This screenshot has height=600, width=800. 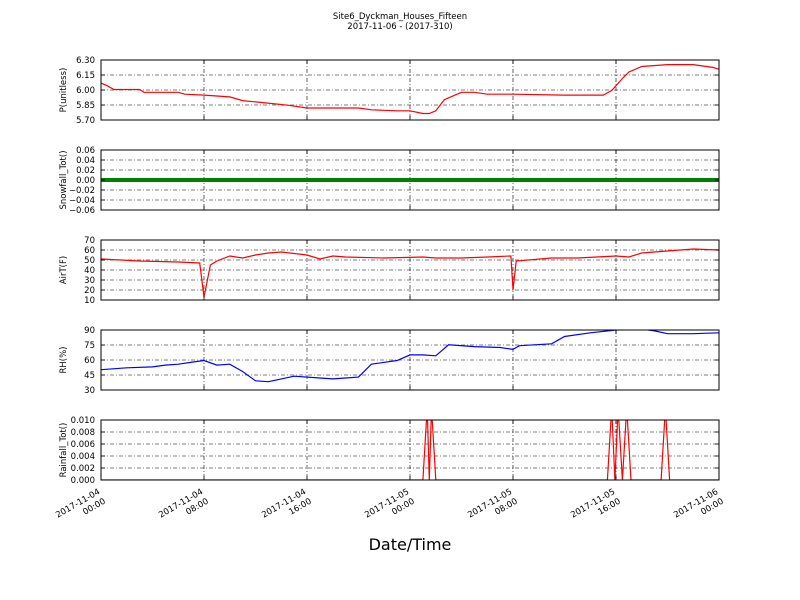 What do you see at coordinates (89, 271) in the screenshot?
I see `y-tick-label: 40` at bounding box center [89, 271].